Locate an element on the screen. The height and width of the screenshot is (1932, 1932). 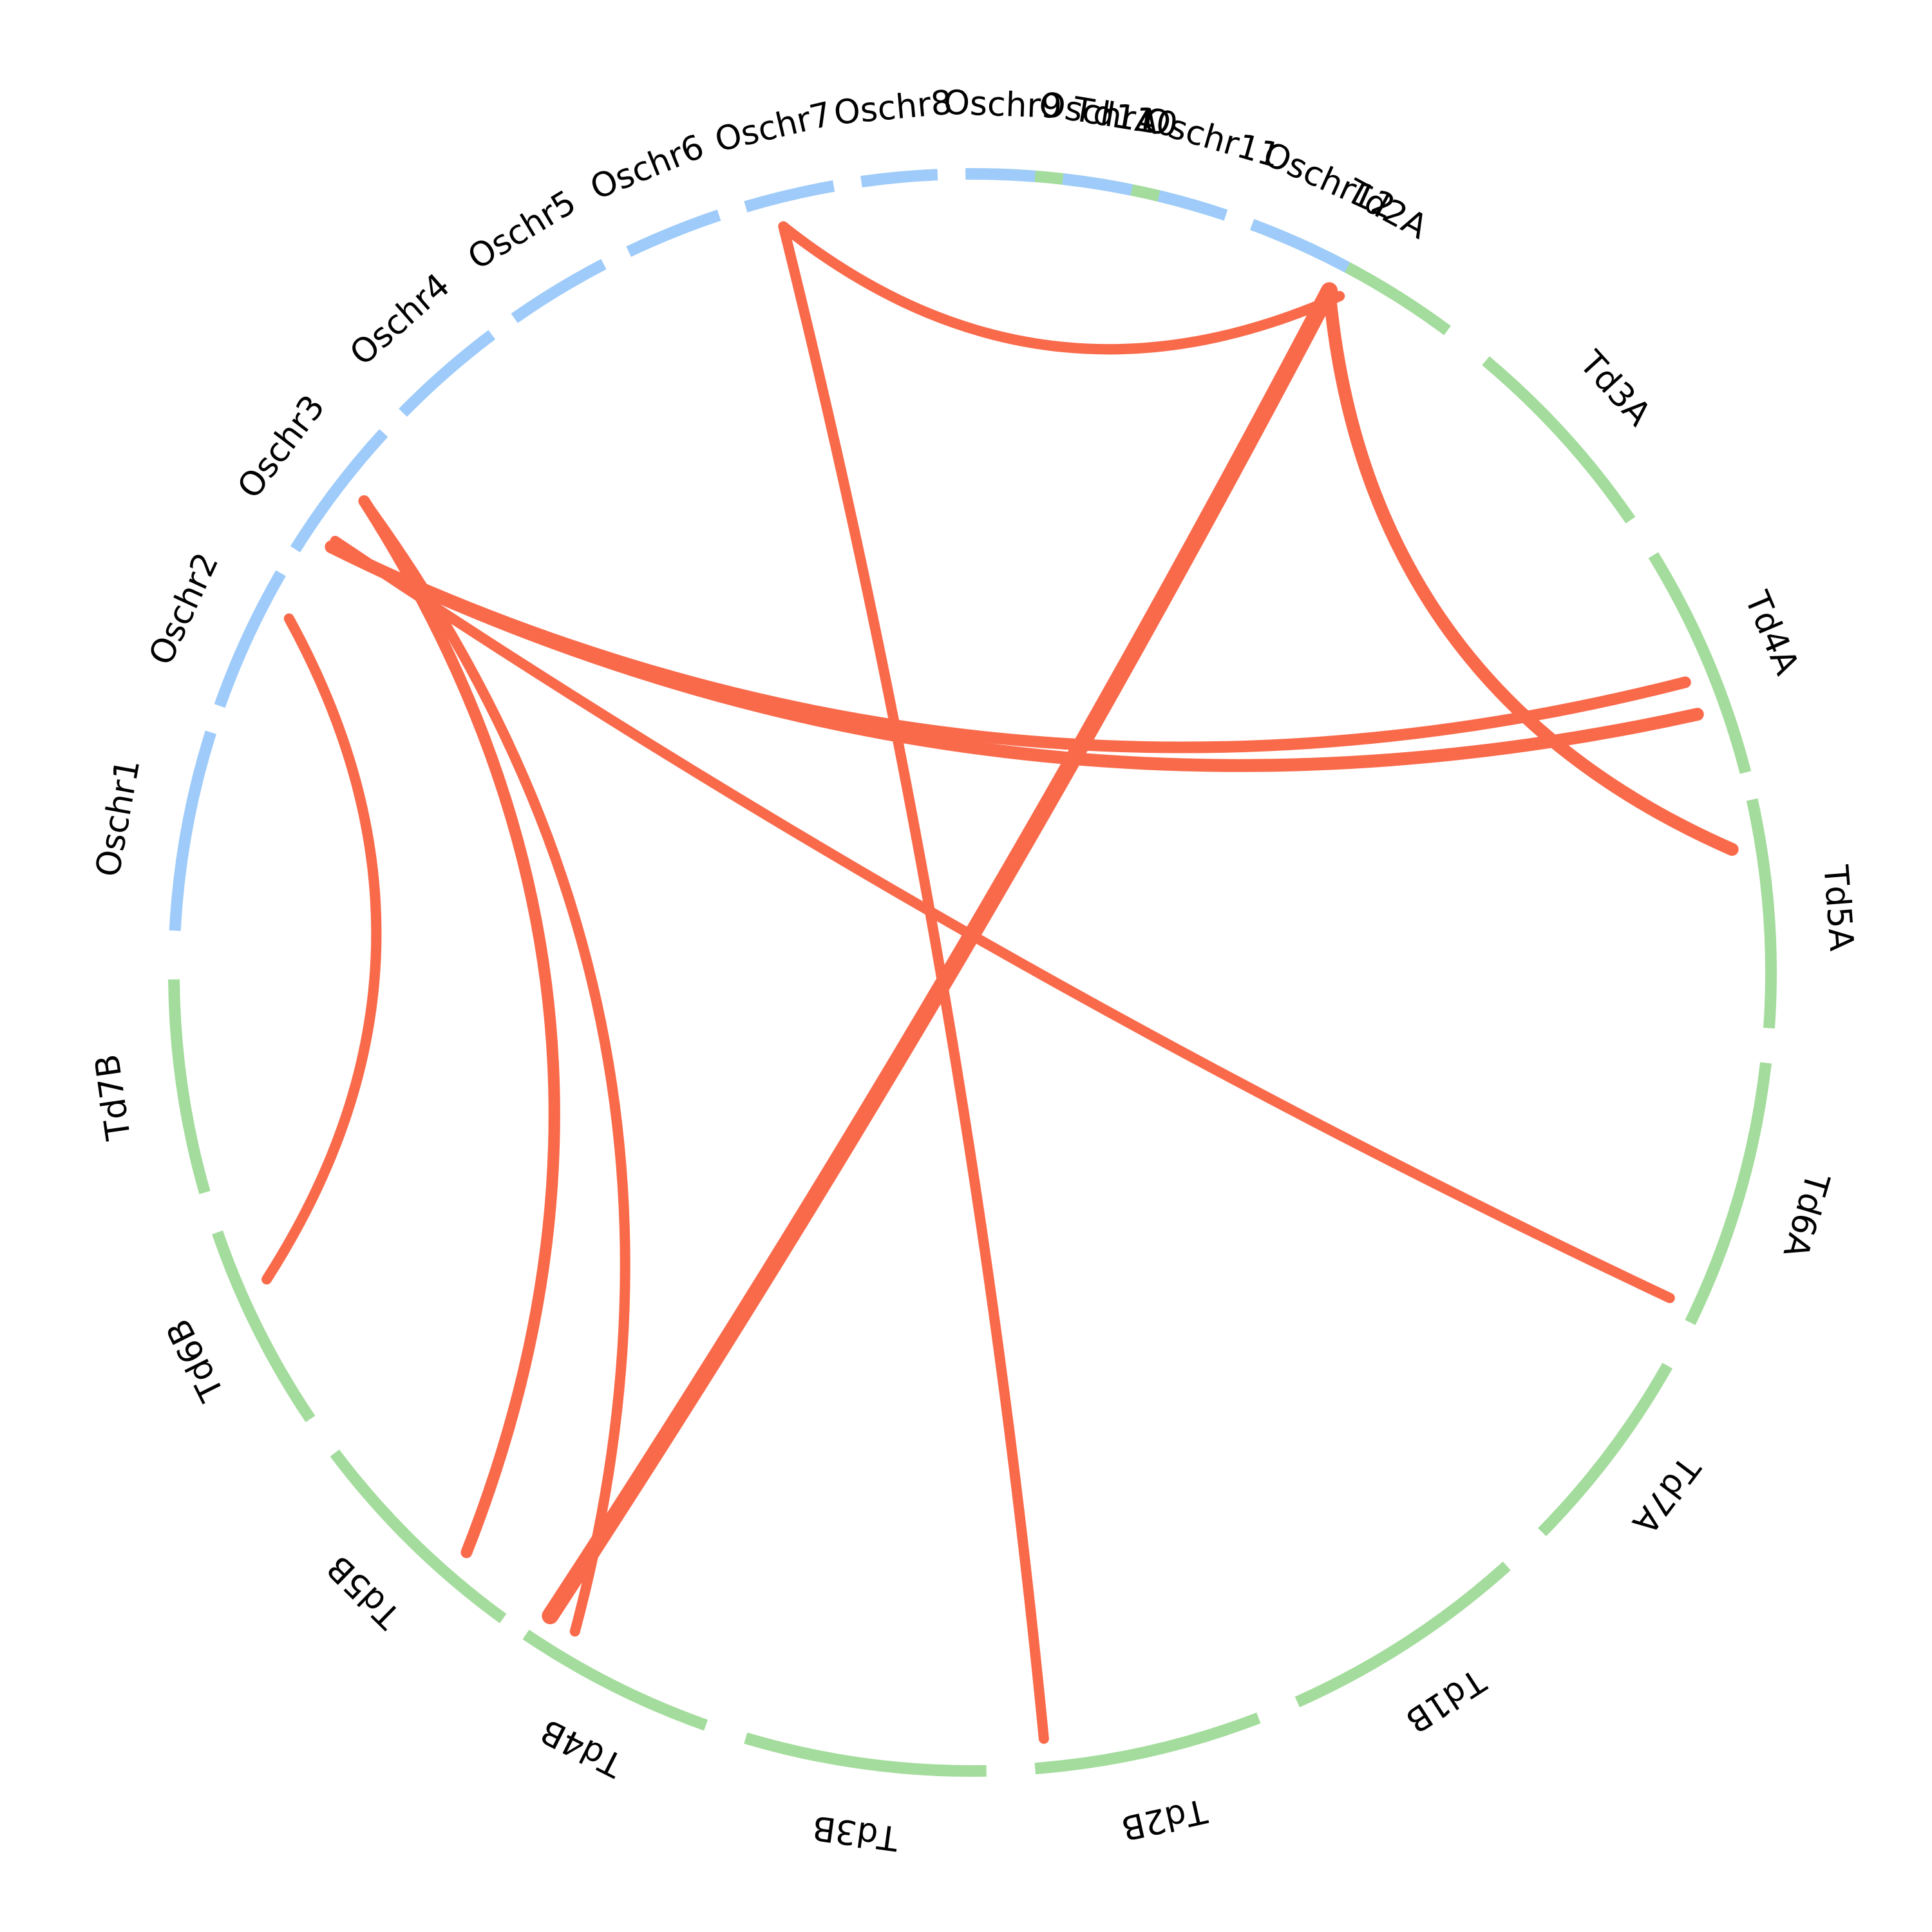
chromosome-label-td6b: Td6B is located at coordinates (195, 1359).